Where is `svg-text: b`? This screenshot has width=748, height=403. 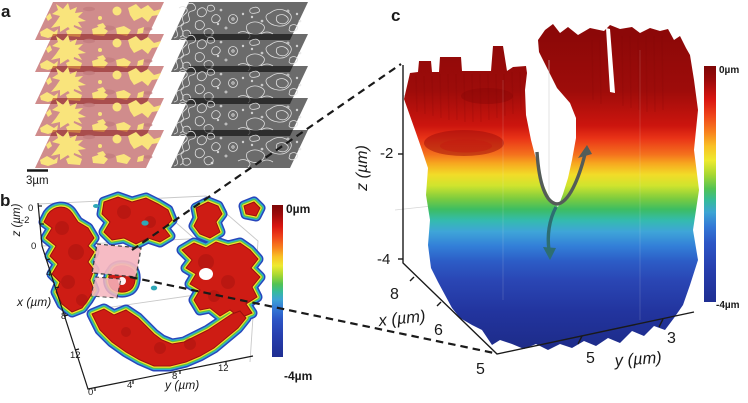
svg-text: b is located at coordinates (5, 200).